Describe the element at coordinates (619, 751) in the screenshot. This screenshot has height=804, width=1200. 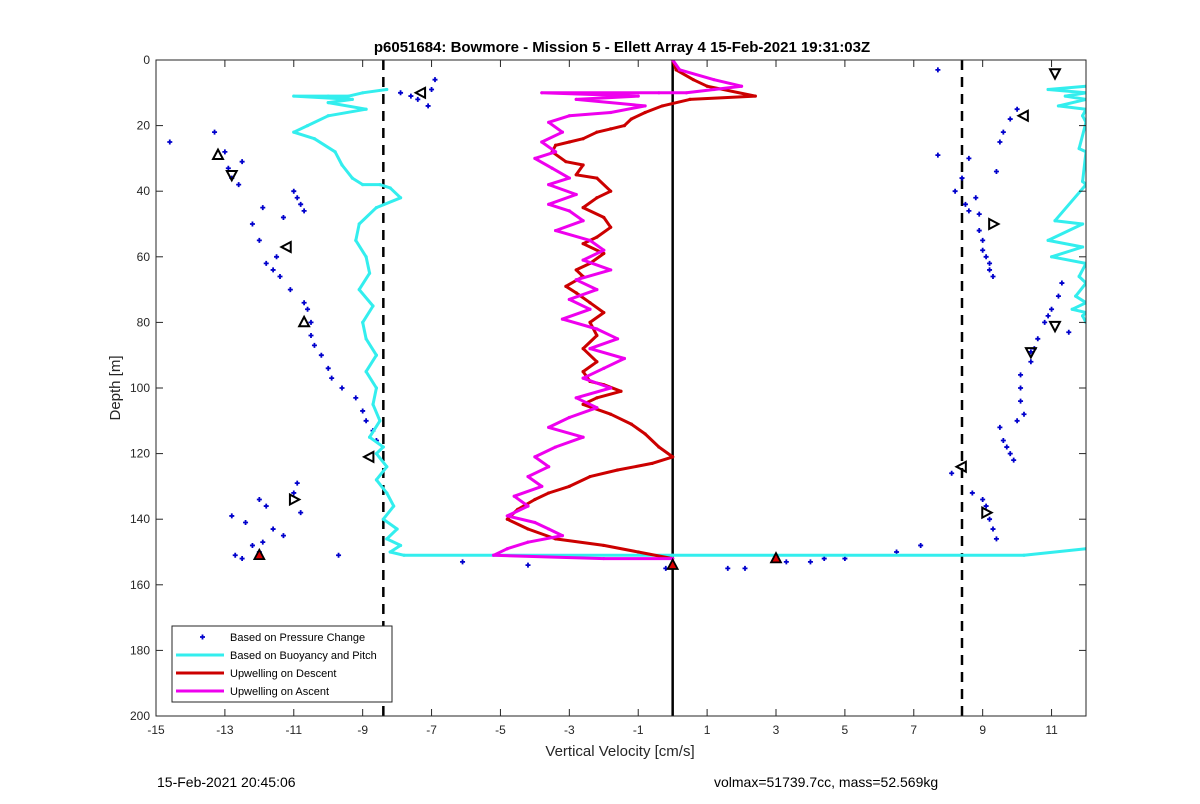
I see `x-axis-label: Vertical Velocity [cm/s]` at that location.